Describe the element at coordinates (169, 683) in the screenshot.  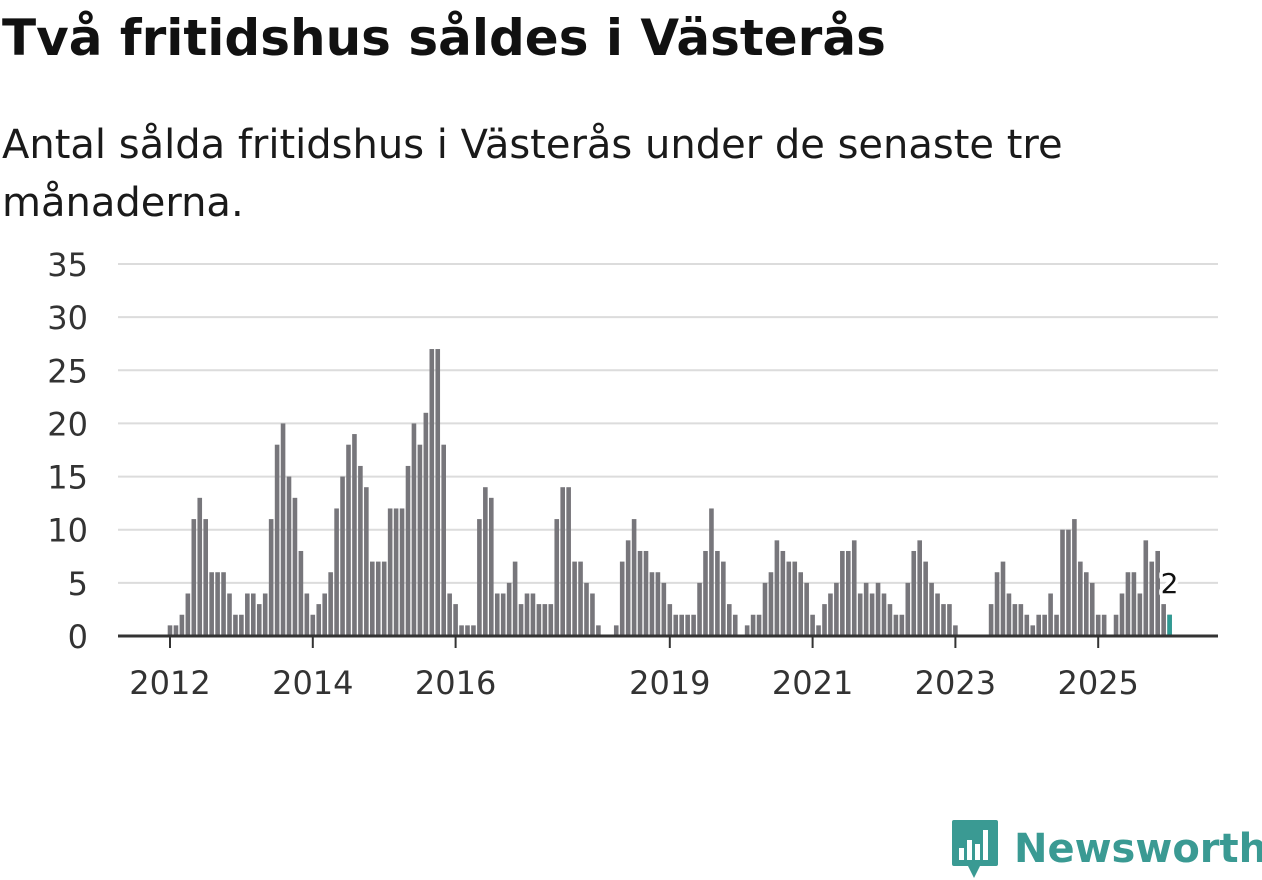
I see `x-tick-label: 2012` at that location.